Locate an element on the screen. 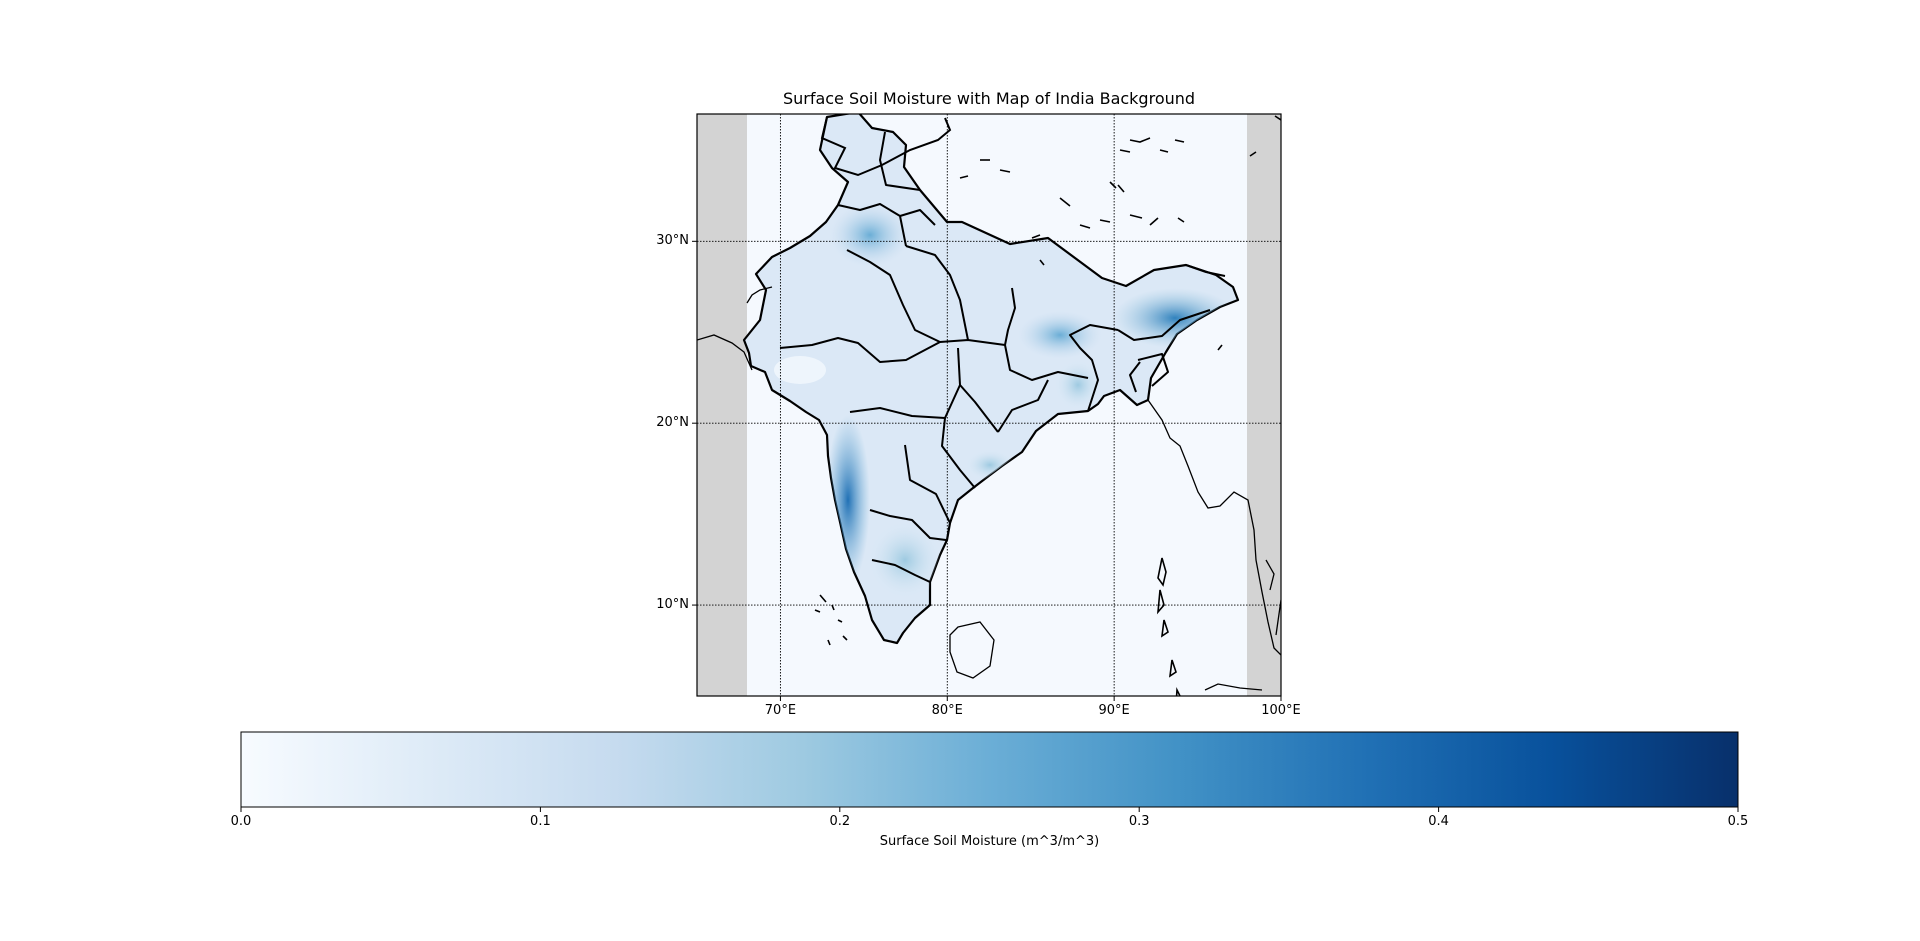  lon-tick-label: 100°E is located at coordinates (1281, 710).